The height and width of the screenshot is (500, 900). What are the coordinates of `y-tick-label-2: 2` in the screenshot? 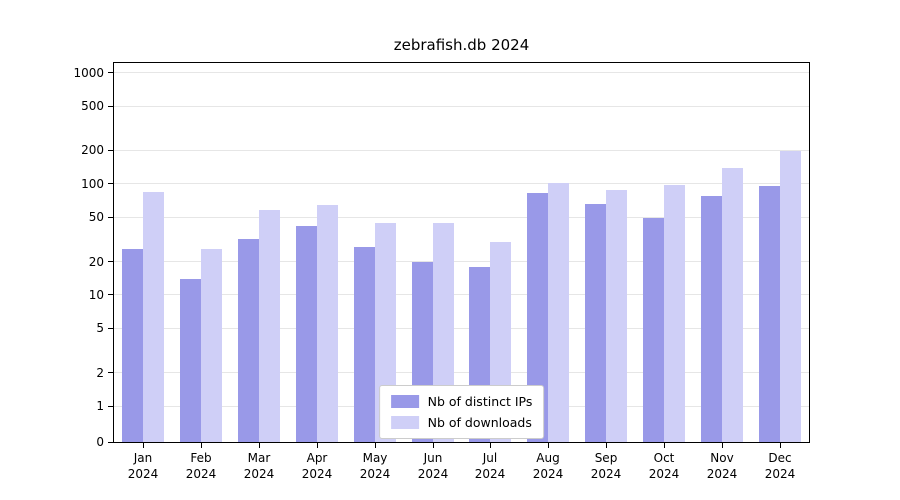 It's located at (100, 372).